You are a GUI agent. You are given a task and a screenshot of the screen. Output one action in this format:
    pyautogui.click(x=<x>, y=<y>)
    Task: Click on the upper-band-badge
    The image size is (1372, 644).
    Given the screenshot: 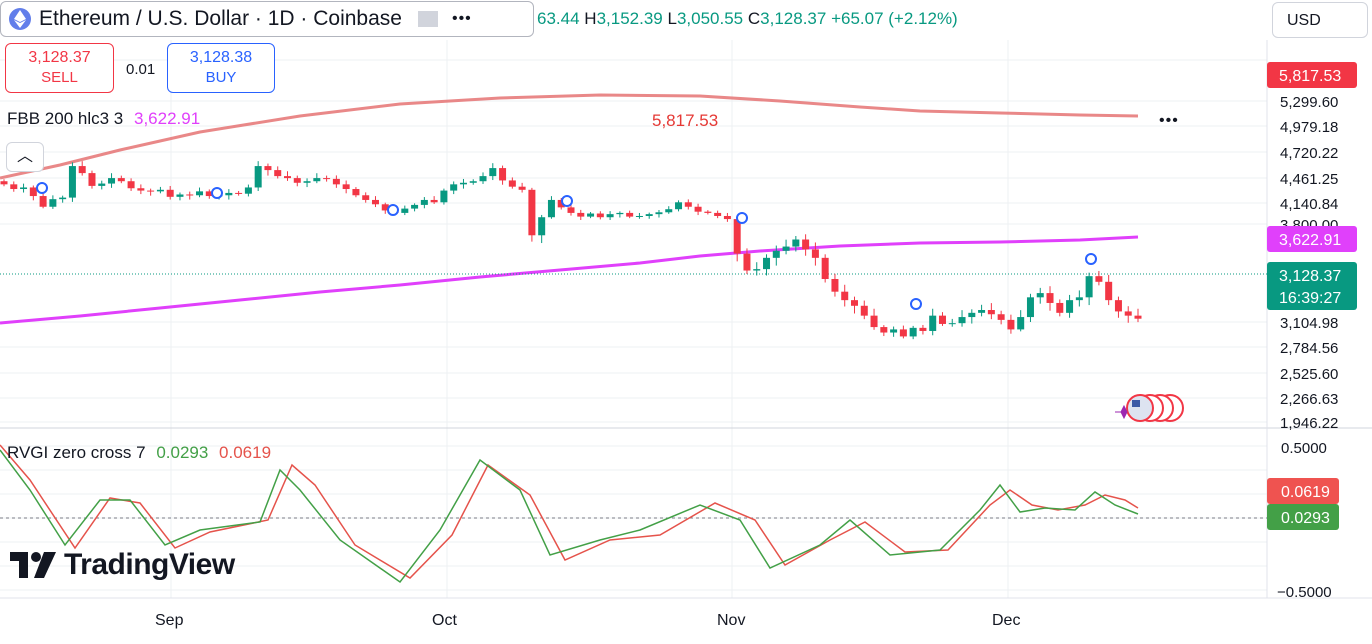 What is the action you would take?
    pyautogui.click(x=1312, y=75)
    